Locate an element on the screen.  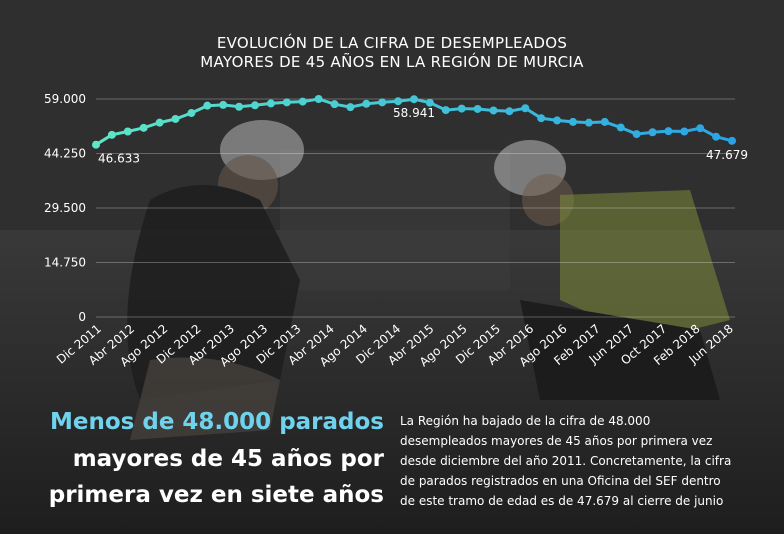
y-tick-label: 59.000 is located at coordinates (65, 99).